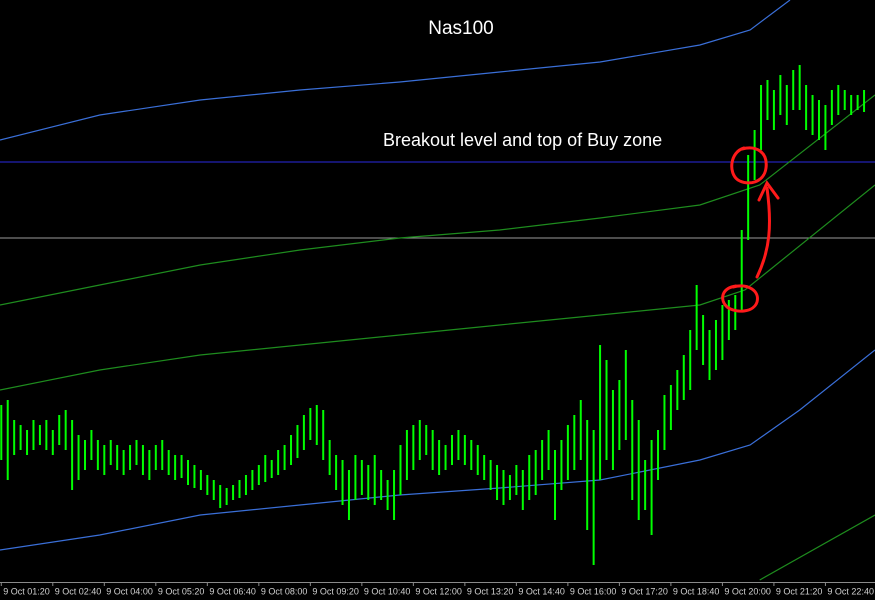  I want to click on x-tick-label: 9 Oct 08:00, so click(284, 591).